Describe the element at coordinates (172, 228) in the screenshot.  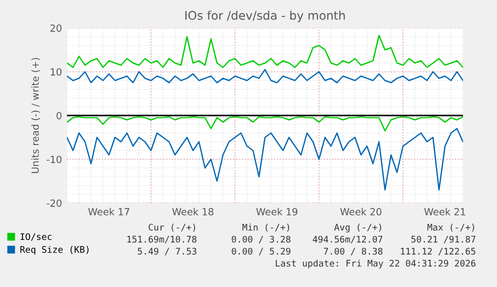
I see `text: Cur (-/+)` at that location.